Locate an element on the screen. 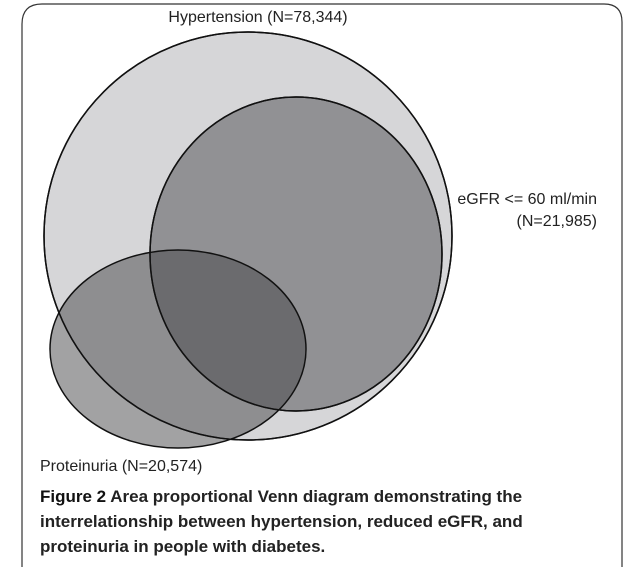 The height and width of the screenshot is (567, 624). set-label: eGFR <= 60 ml/min is located at coordinates (527, 199).